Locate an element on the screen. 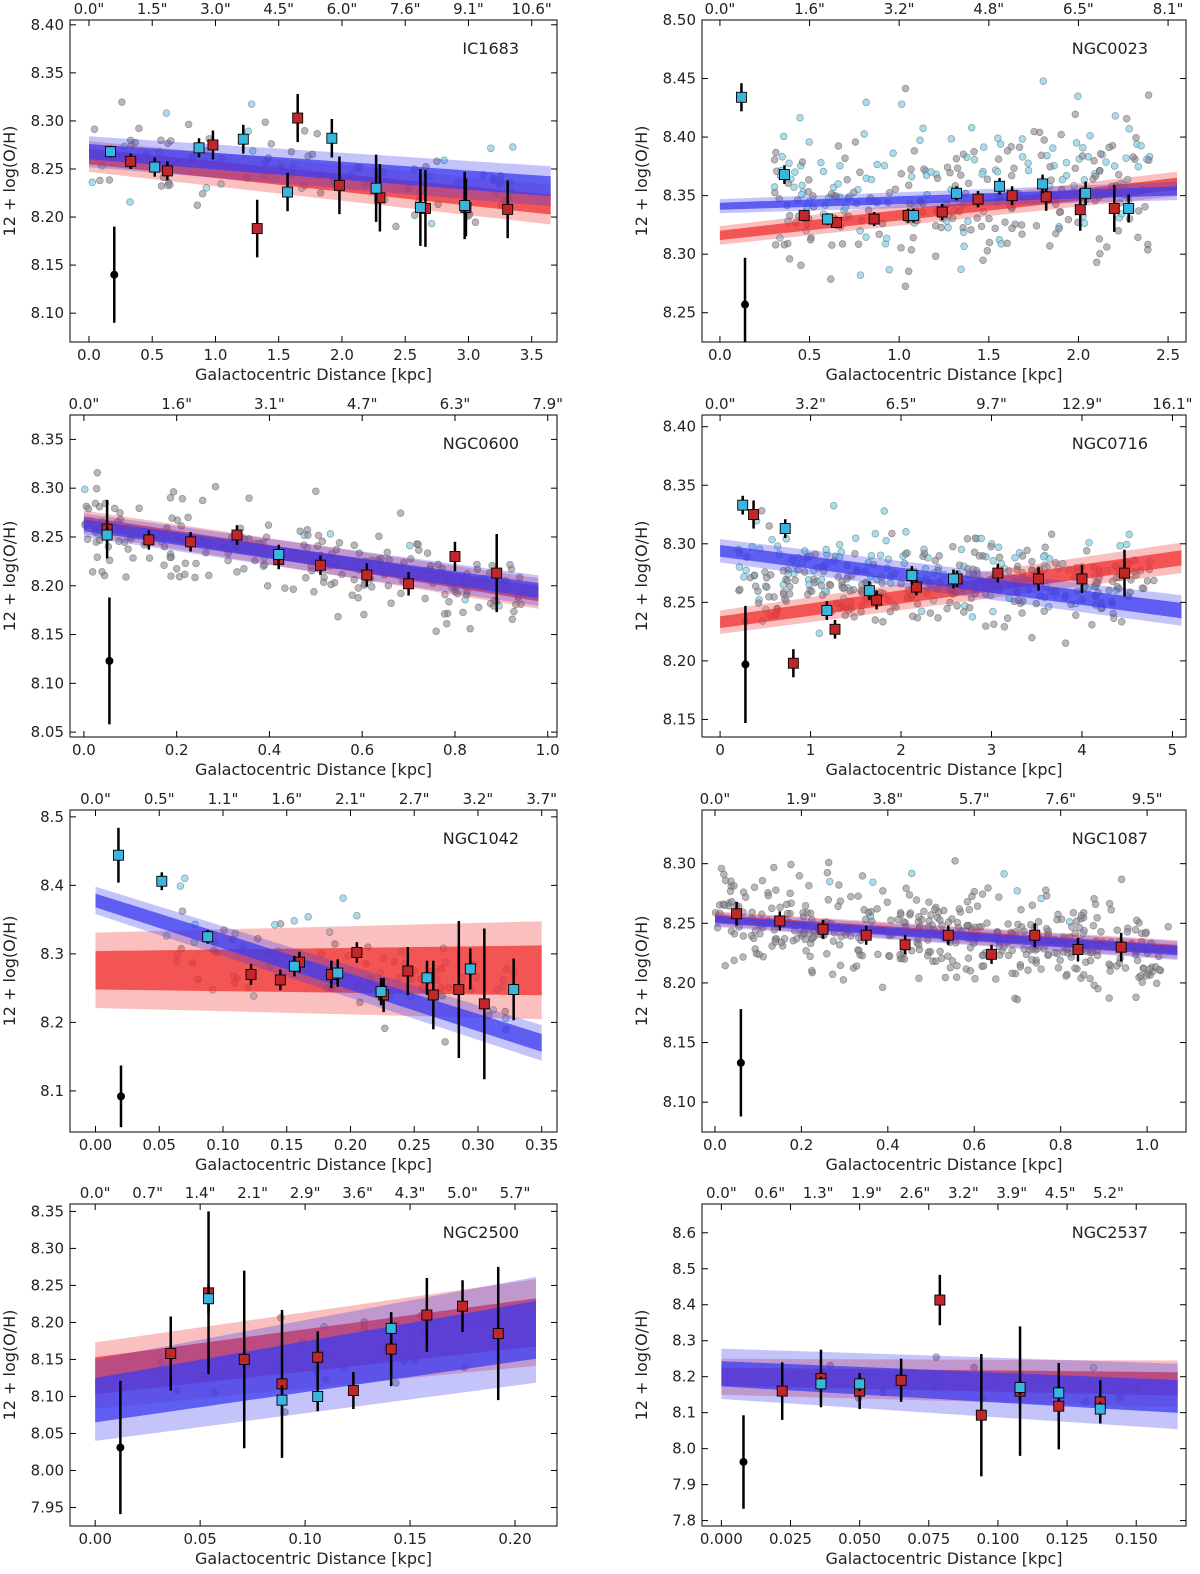 Image resolution: width=1200 pixels, height=1574 pixels. fit-band-blue-inner is located at coordinates (320, 170).